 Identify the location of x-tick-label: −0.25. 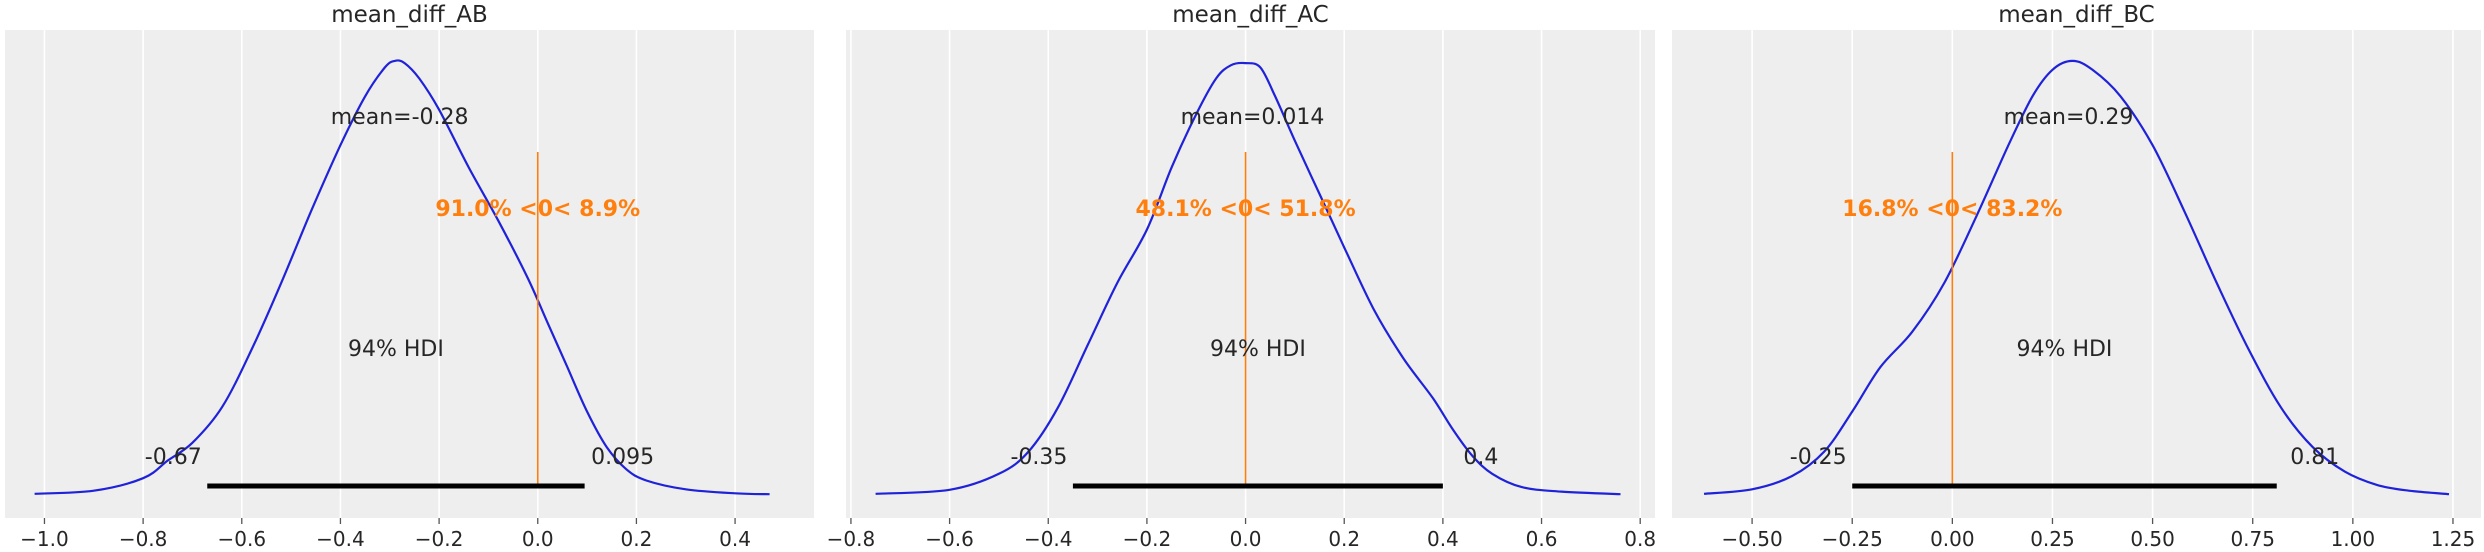
(1852, 539).